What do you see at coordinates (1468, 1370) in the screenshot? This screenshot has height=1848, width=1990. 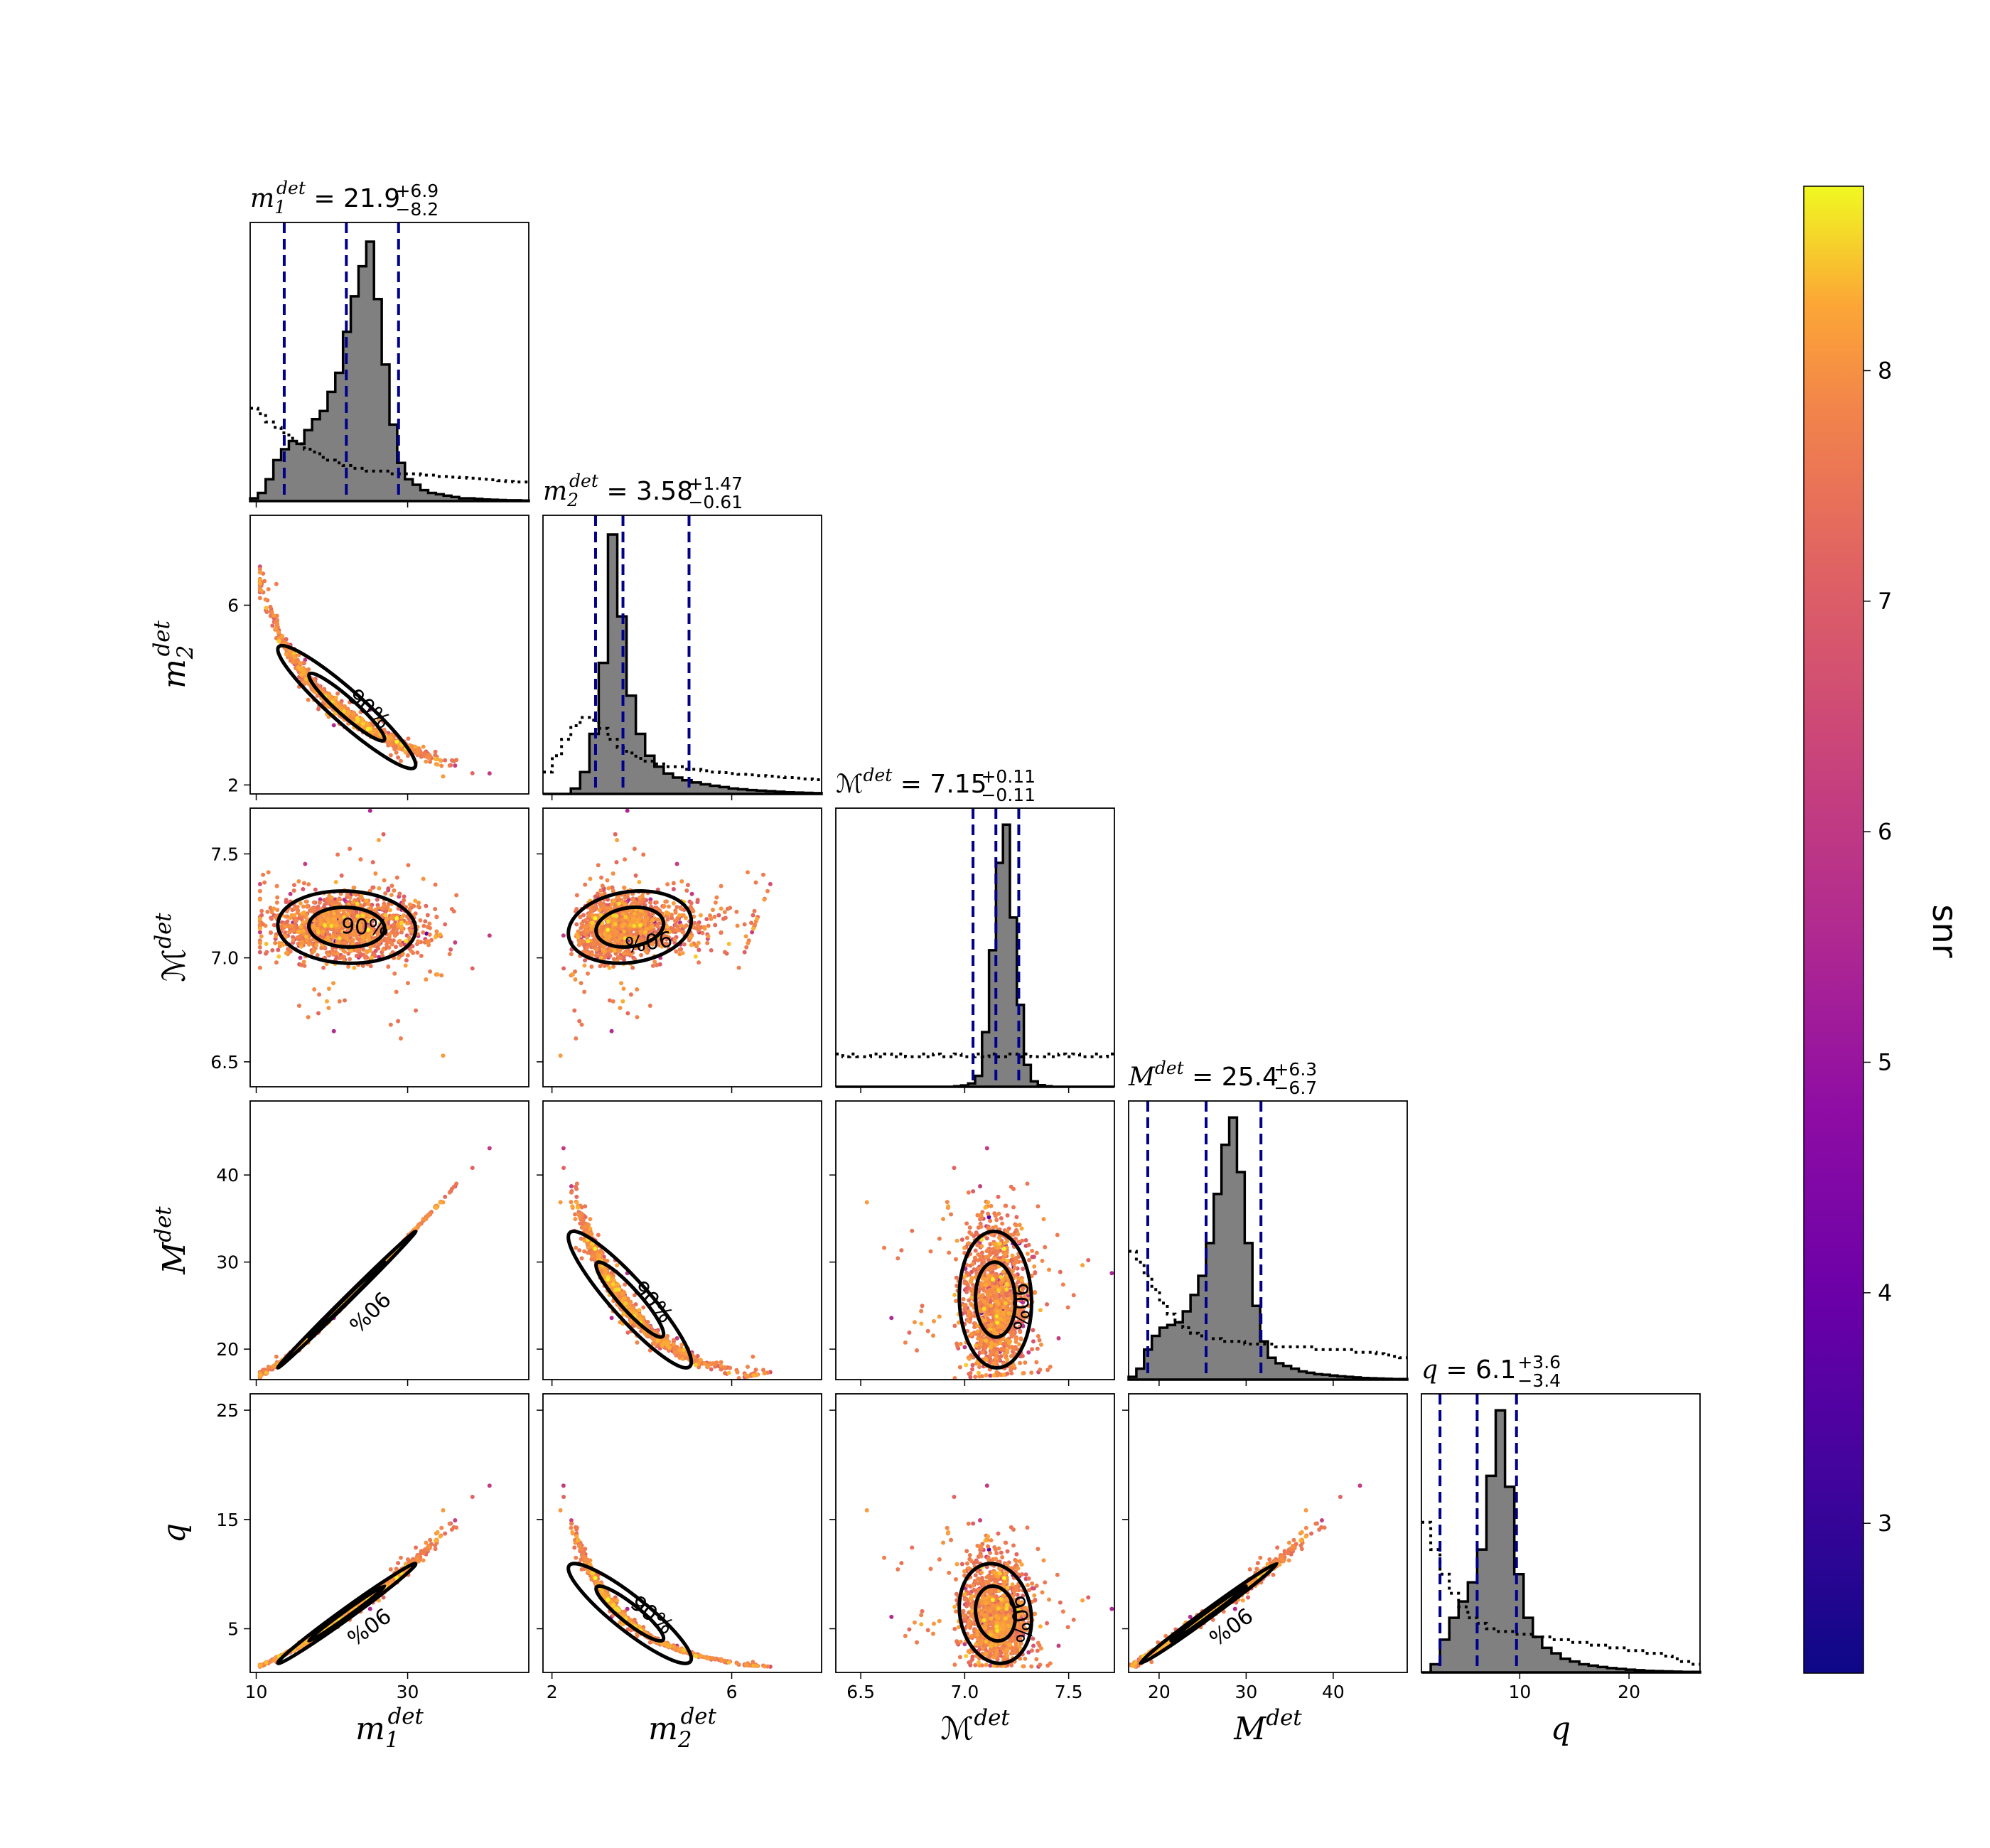 I see `title-q: q = 6.1` at bounding box center [1468, 1370].